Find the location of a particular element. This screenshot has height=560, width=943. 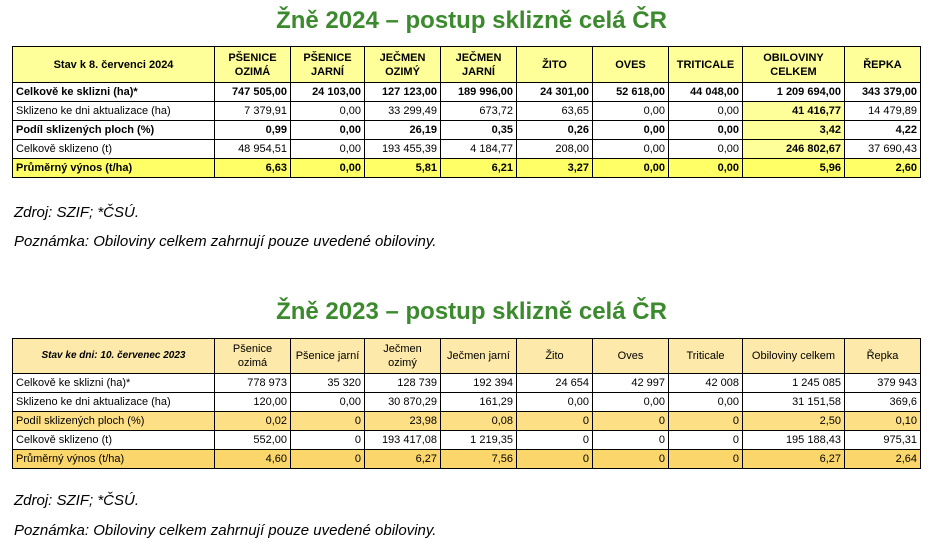

column-header: Řepka is located at coordinates (882, 356).